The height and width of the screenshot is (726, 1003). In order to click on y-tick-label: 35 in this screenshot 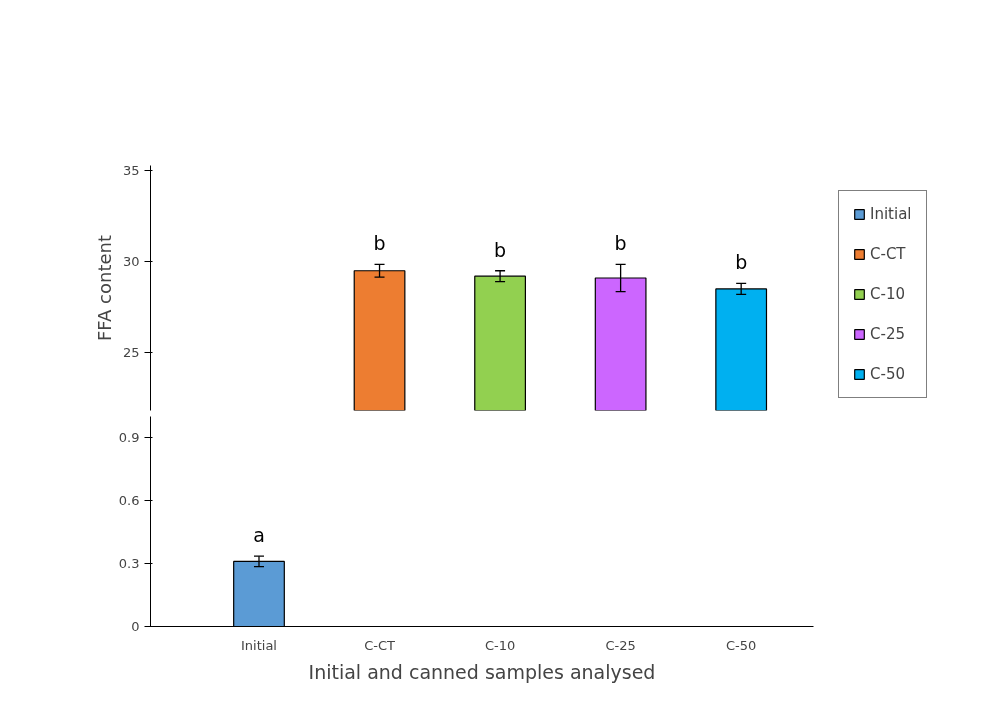, I will do `click(131, 171)`.